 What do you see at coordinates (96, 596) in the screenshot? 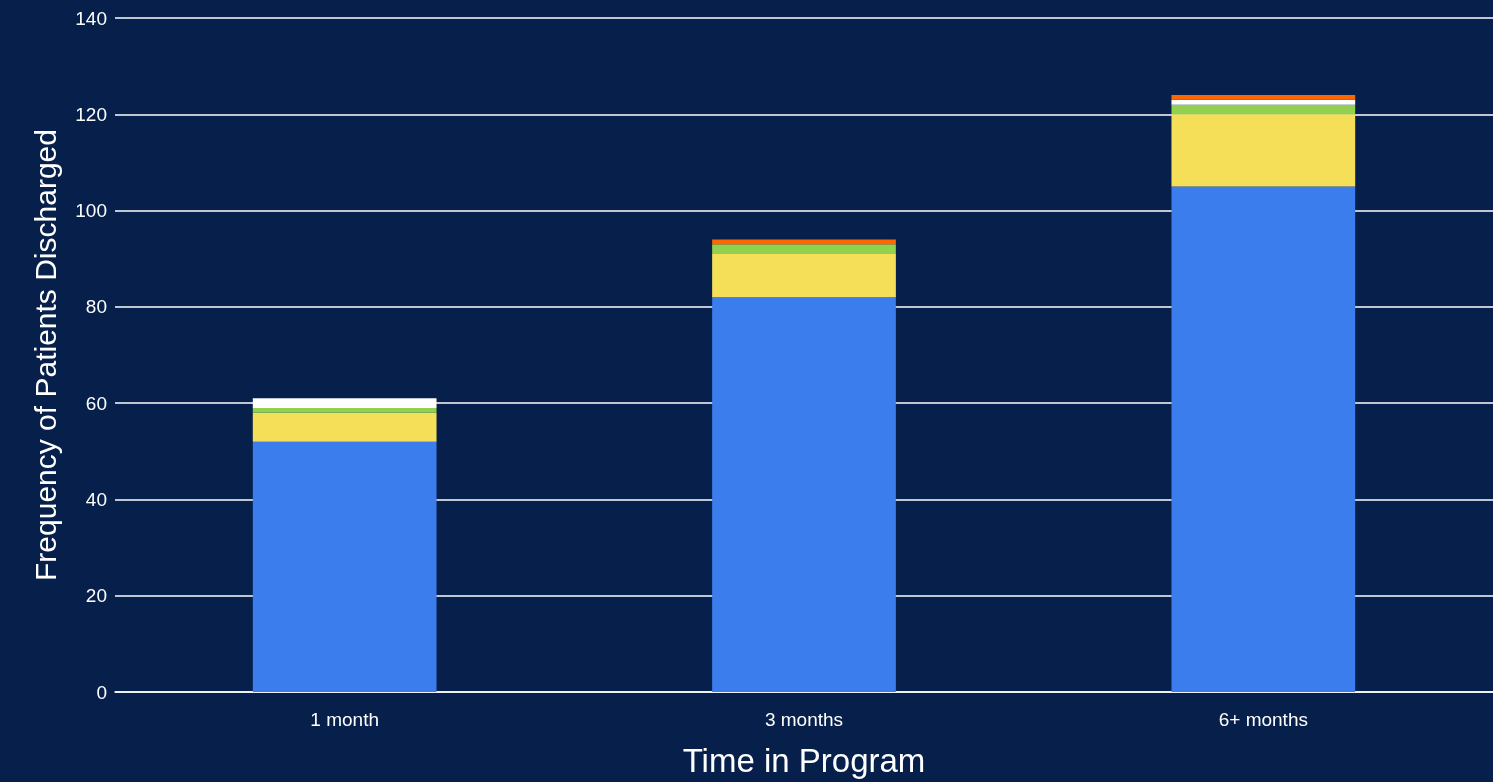
I see `y-tick-label: 20` at bounding box center [96, 596].